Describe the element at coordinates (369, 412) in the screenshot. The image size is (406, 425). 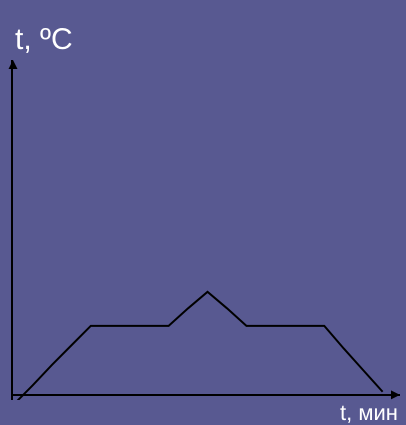
I see `x-axis-title: t, мин` at that location.